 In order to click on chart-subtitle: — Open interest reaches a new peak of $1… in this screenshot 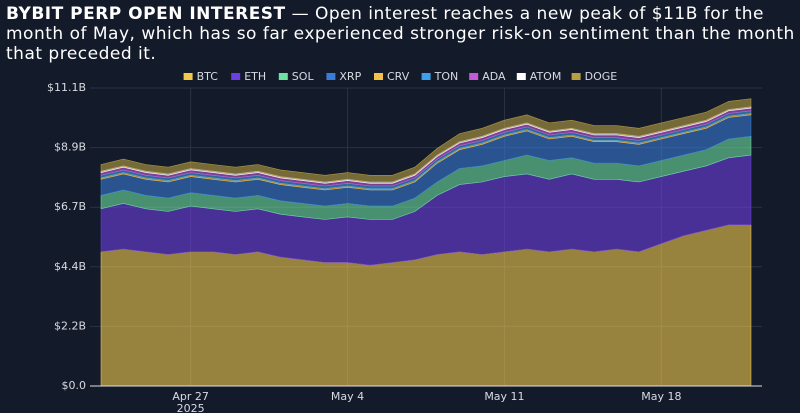, I will do `click(400, 34)`.